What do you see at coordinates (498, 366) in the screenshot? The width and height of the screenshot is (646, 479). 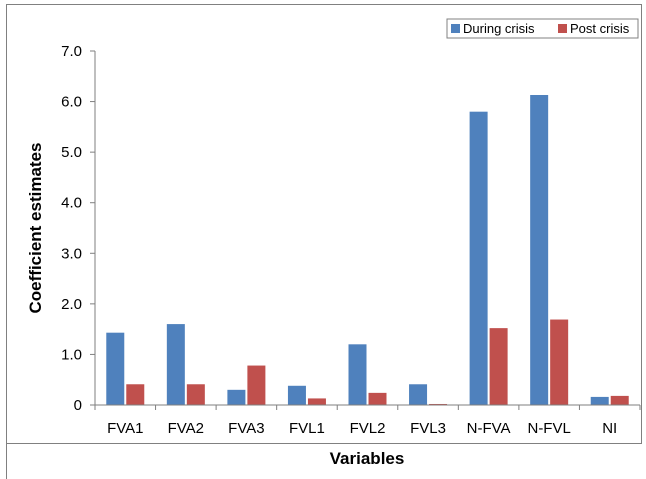 I see `bar-post-crisis-n-fva` at bounding box center [498, 366].